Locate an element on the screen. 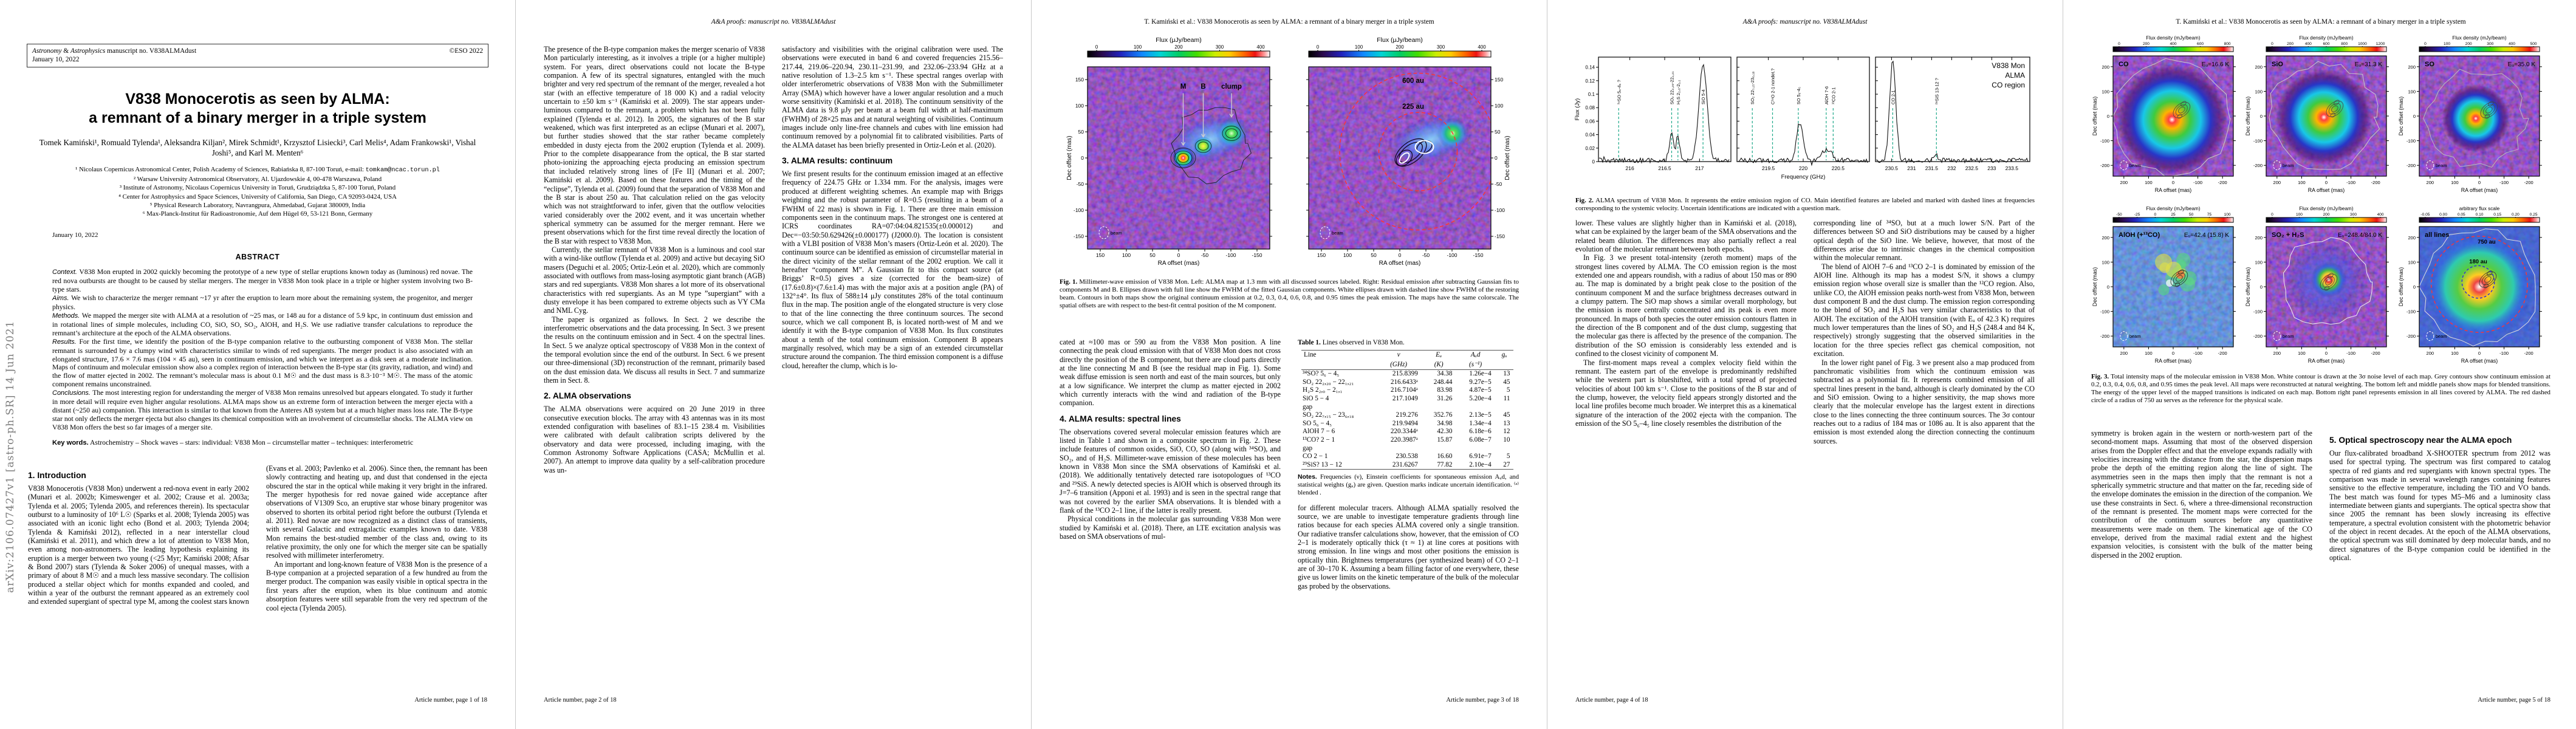 The height and width of the screenshot is (729, 2576). source-label: M is located at coordinates (1183, 87).